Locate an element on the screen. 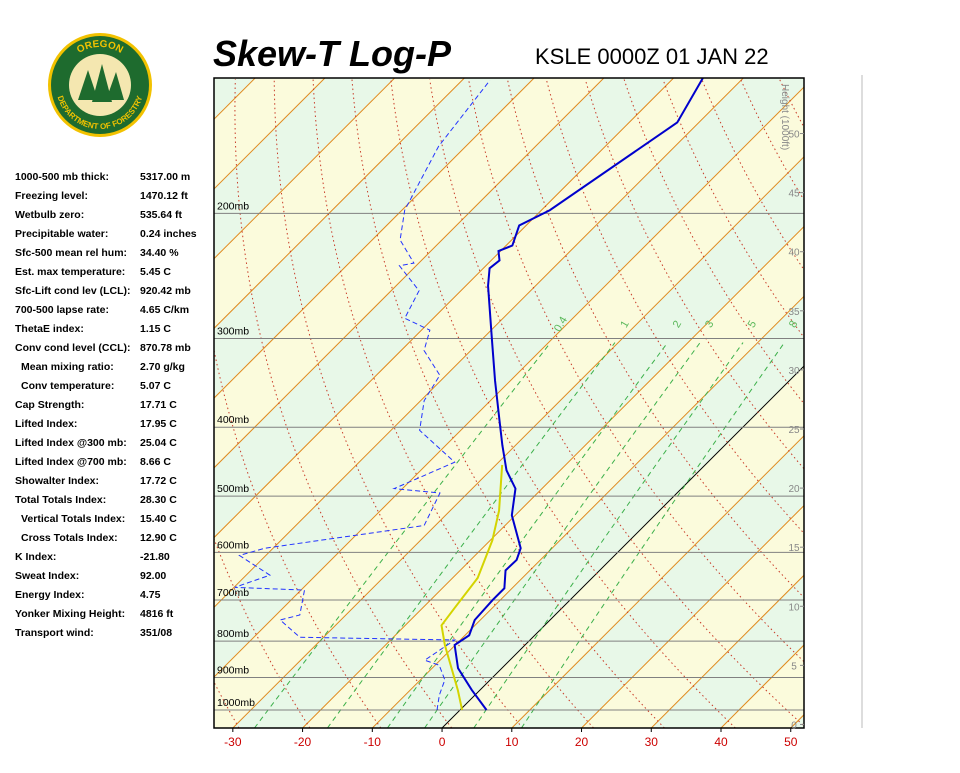 Image resolution: width=960 pixels, height=773 pixels. stat-label: Wetbulb zero: is located at coordinates (49, 215).